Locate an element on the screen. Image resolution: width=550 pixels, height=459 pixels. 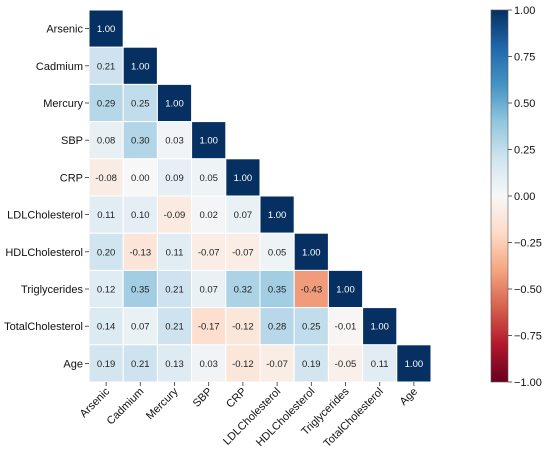
y-tick-label: TotalCholesterol is located at coordinates (43, 327).